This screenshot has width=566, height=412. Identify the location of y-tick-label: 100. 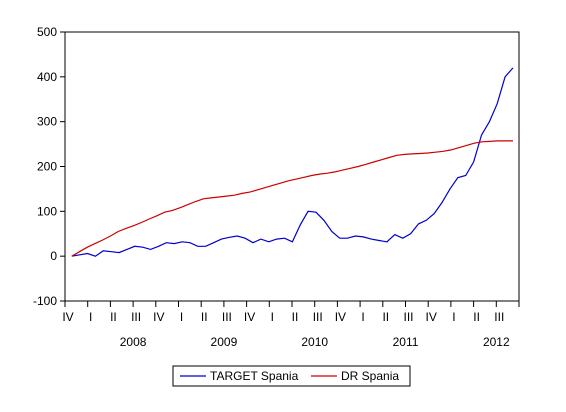
(47, 211).